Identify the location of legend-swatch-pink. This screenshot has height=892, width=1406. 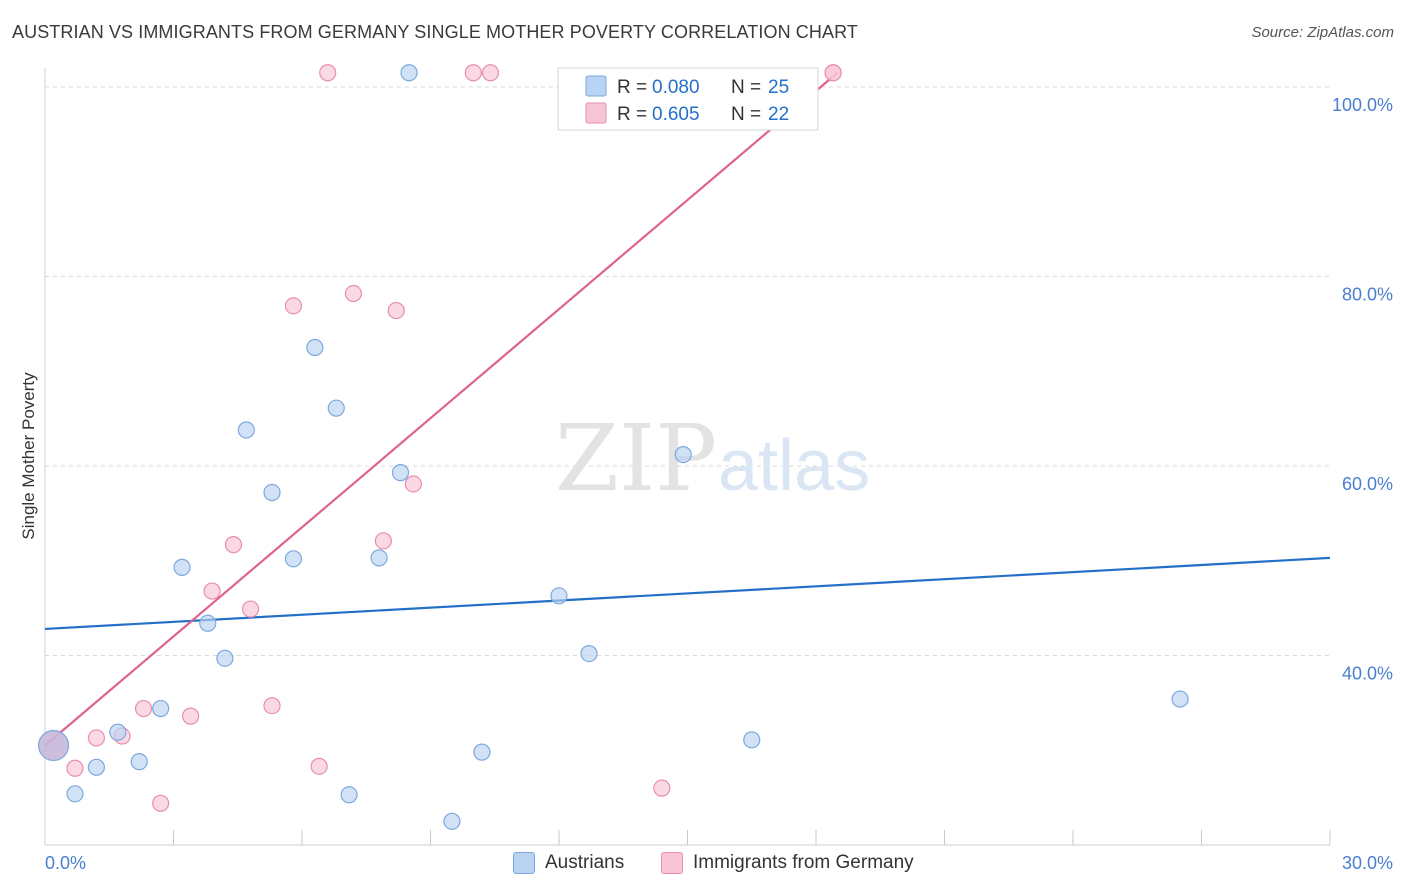
(672, 863).